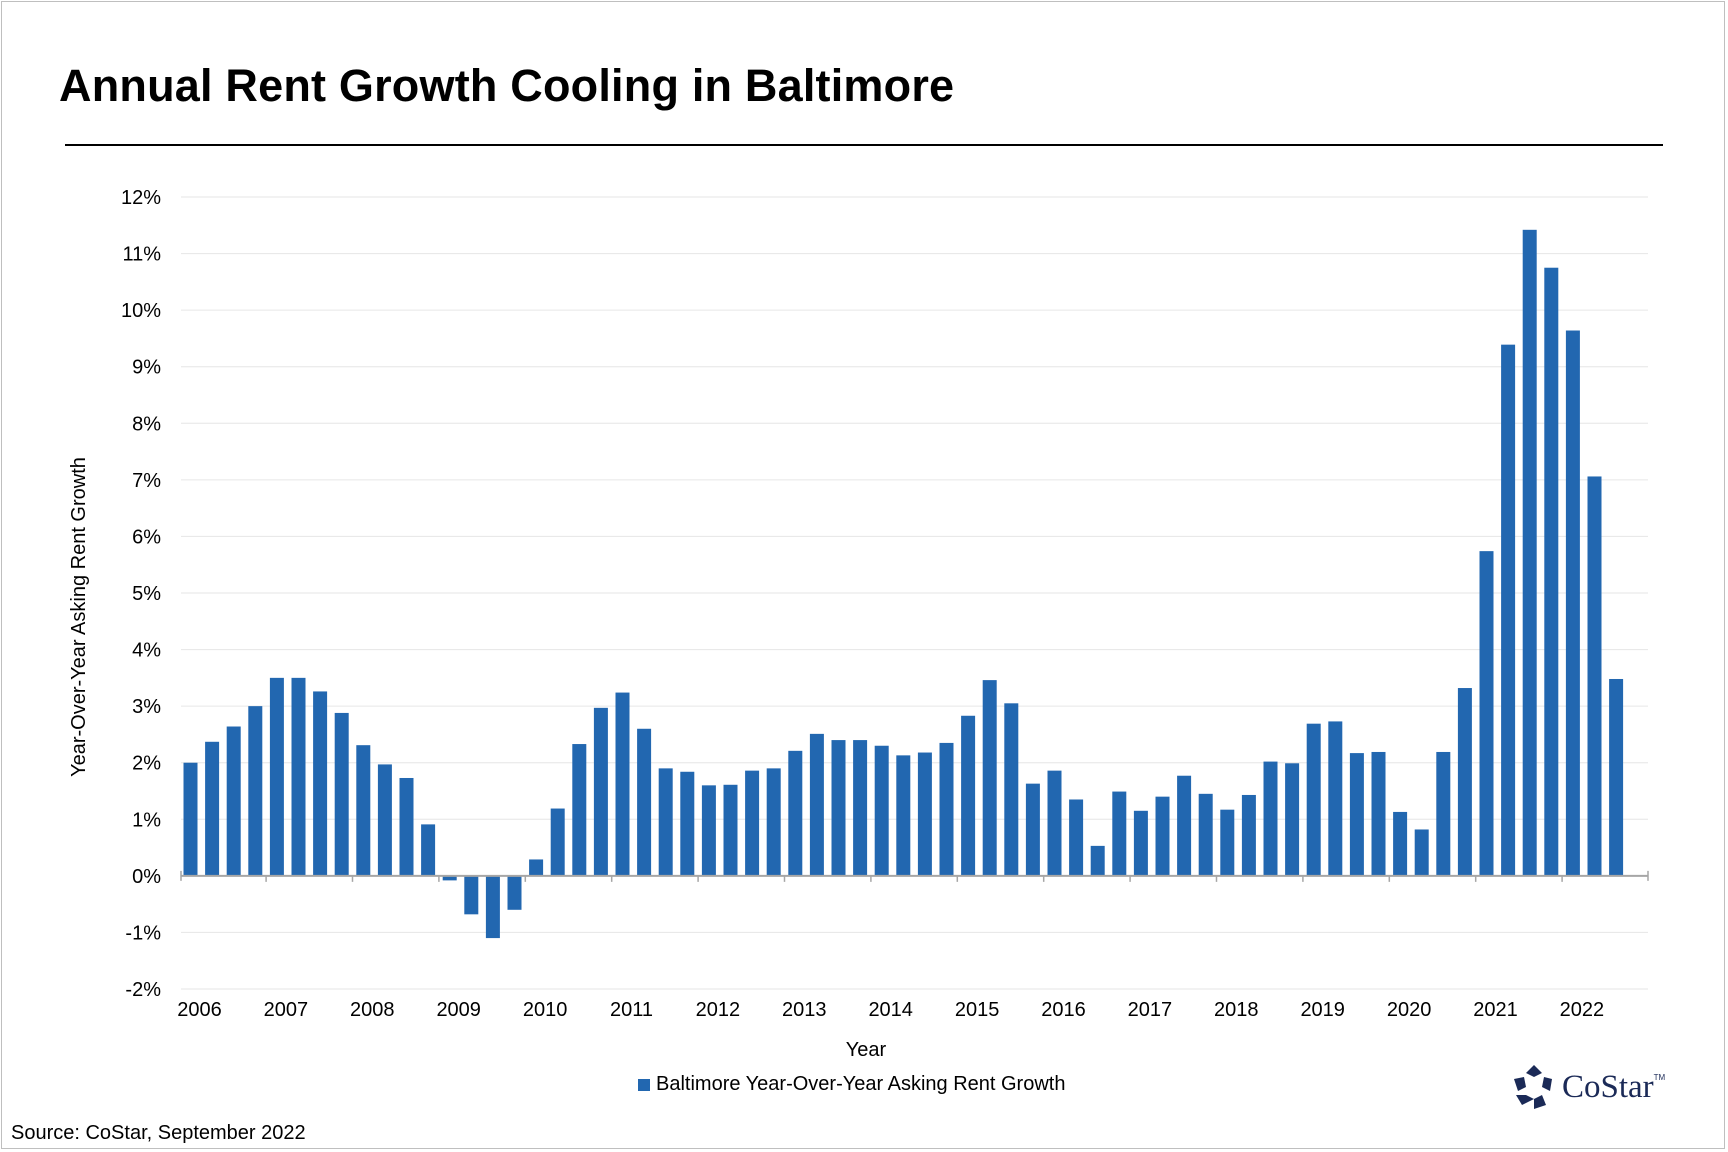 The height and width of the screenshot is (1152, 1728). Describe the element at coordinates (146, 594) in the screenshot. I see `y-tick-label: 5%` at that location.